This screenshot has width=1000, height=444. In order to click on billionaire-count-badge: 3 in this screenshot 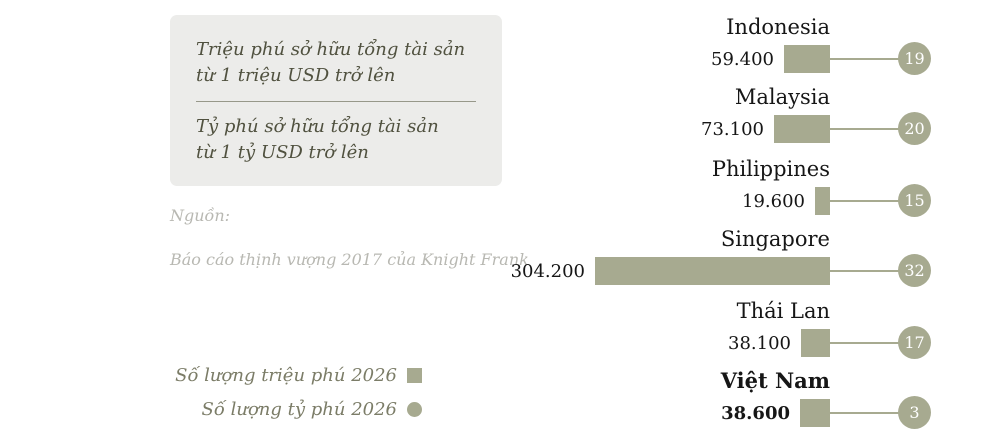, I will do `click(914, 412)`.